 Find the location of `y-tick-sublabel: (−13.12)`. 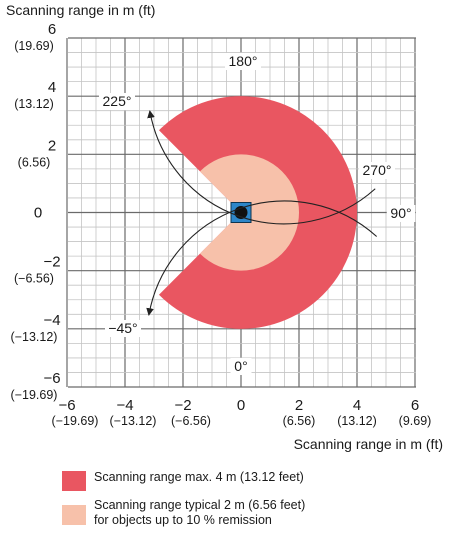

y-tick-sublabel: (−13.12) is located at coordinates (34, 337).